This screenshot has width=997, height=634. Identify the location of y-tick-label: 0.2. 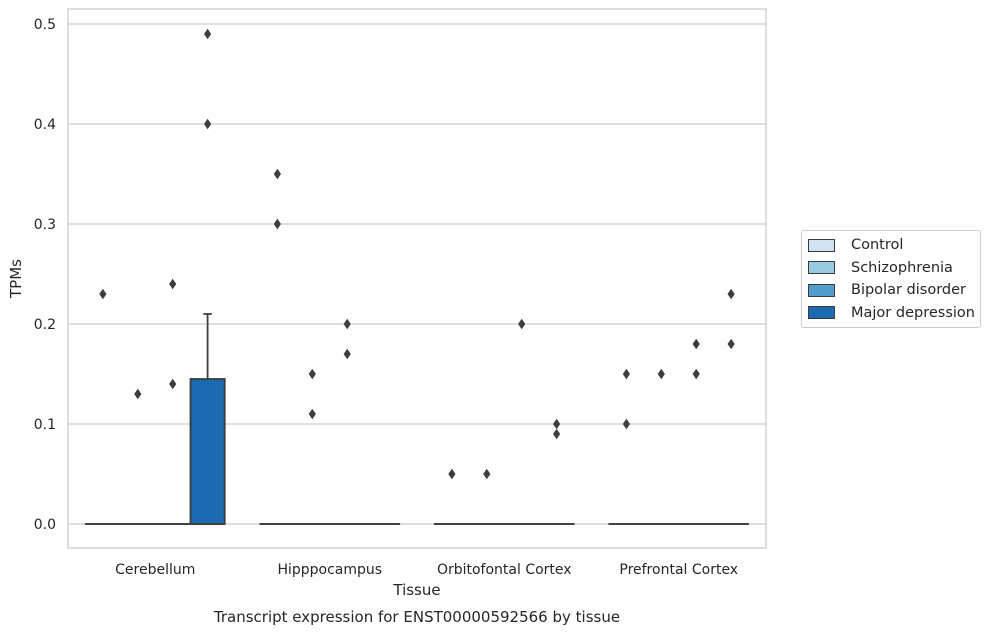
(45, 325).